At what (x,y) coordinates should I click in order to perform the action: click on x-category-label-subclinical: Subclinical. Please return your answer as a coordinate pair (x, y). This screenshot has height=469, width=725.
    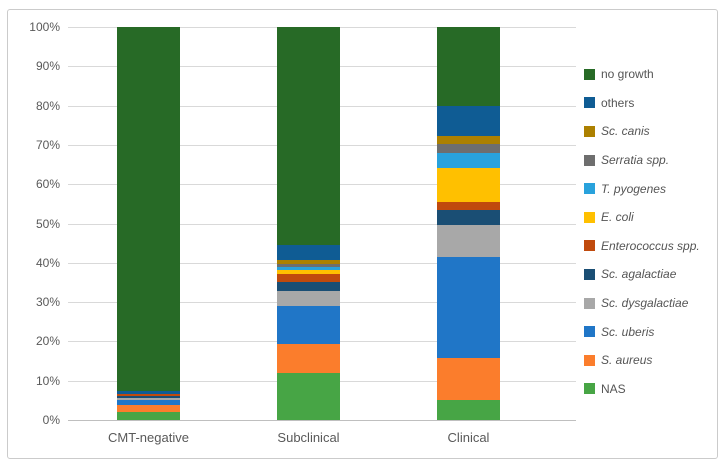
    Looking at the image, I should click on (308, 437).